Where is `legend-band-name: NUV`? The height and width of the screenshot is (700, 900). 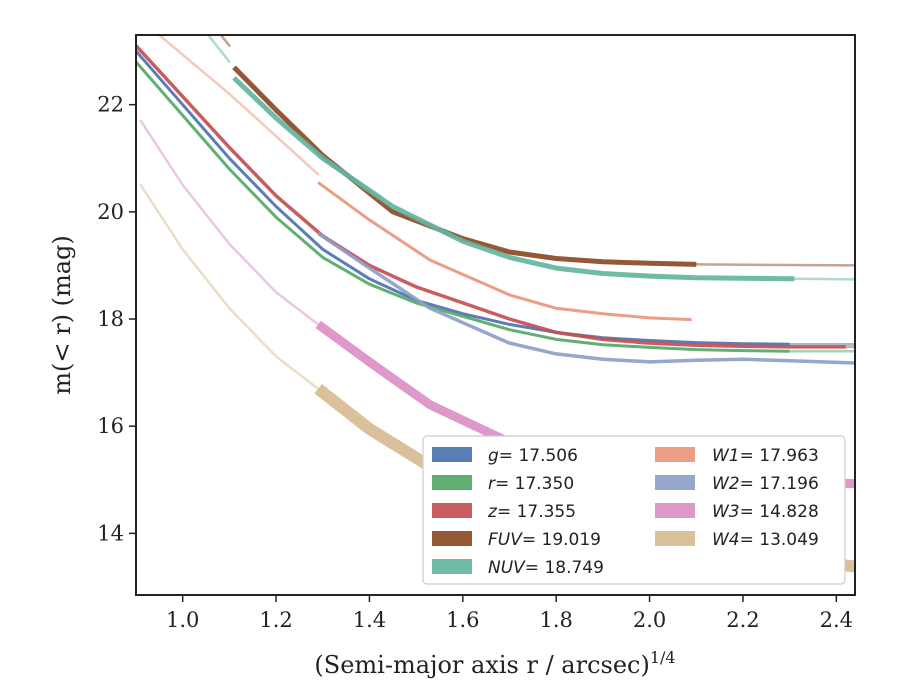
legend-band-name: NUV is located at coordinates (507, 568).